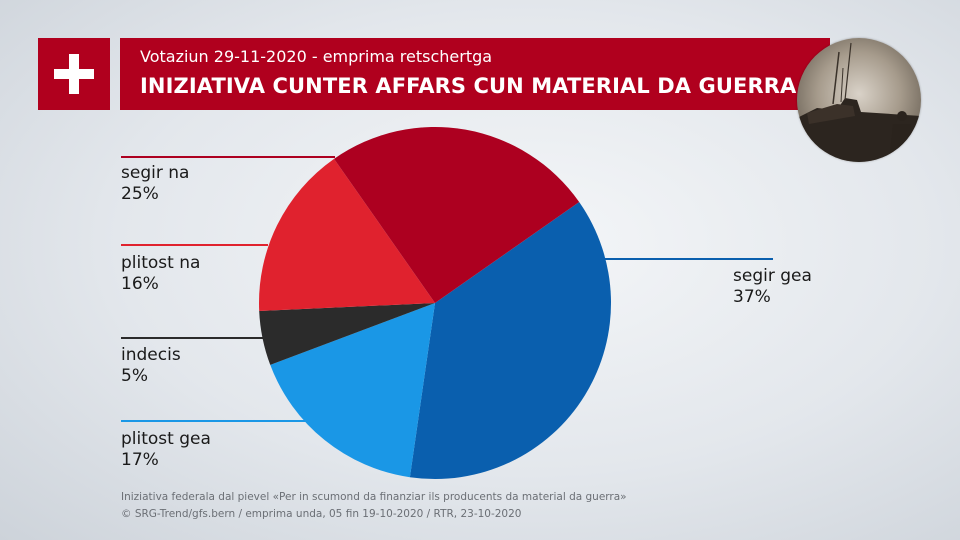  I want to click on slice-label-plitost-na: plitost na 16%, so click(160, 274).